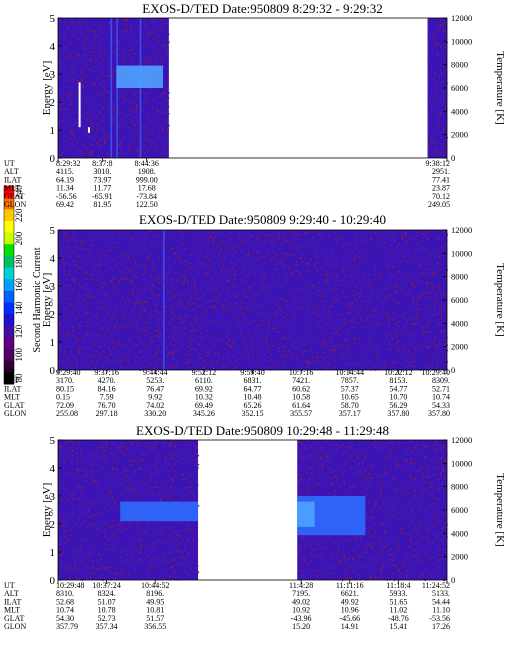 The height and width of the screenshot is (649, 505). I want to click on ephemeris-value: 9:52:12, so click(204, 372).